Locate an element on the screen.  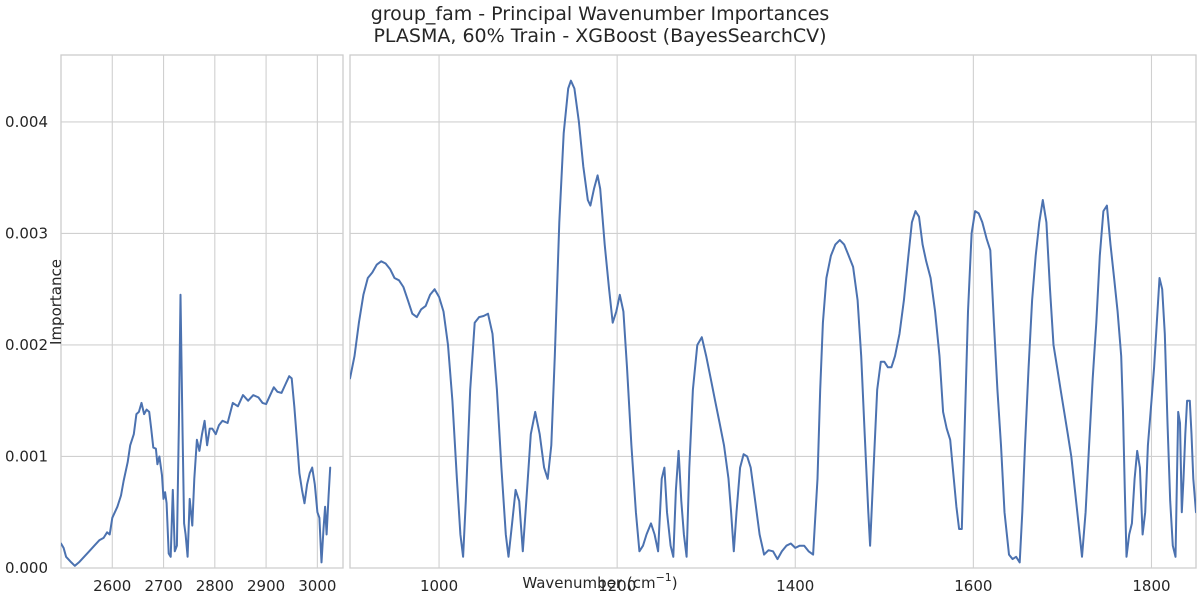
x-tick-label: 1200 is located at coordinates (617, 586).